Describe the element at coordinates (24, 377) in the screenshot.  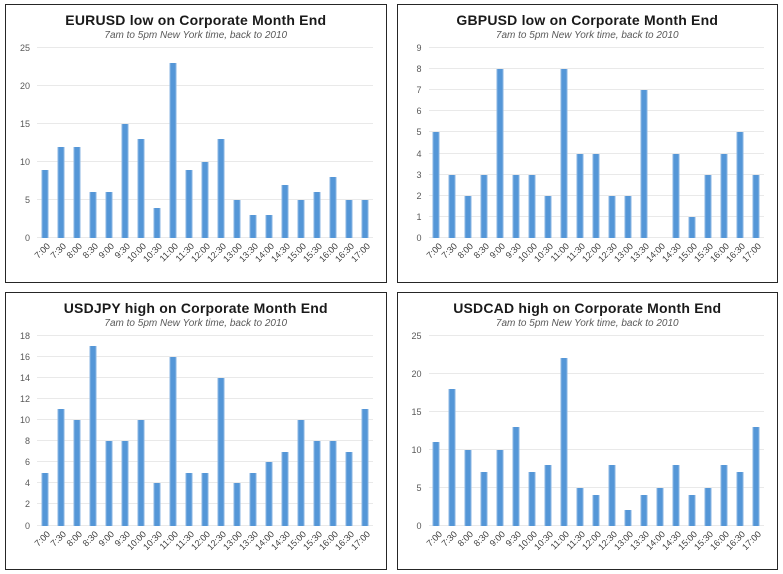
I see `y-axis-tick-label: 14` at that location.